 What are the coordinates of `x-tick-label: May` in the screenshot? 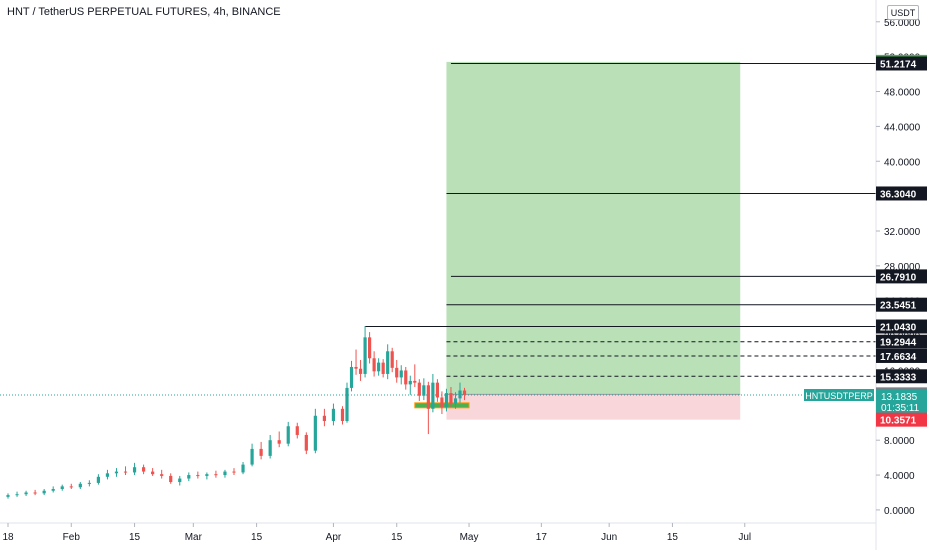 It's located at (469, 537).